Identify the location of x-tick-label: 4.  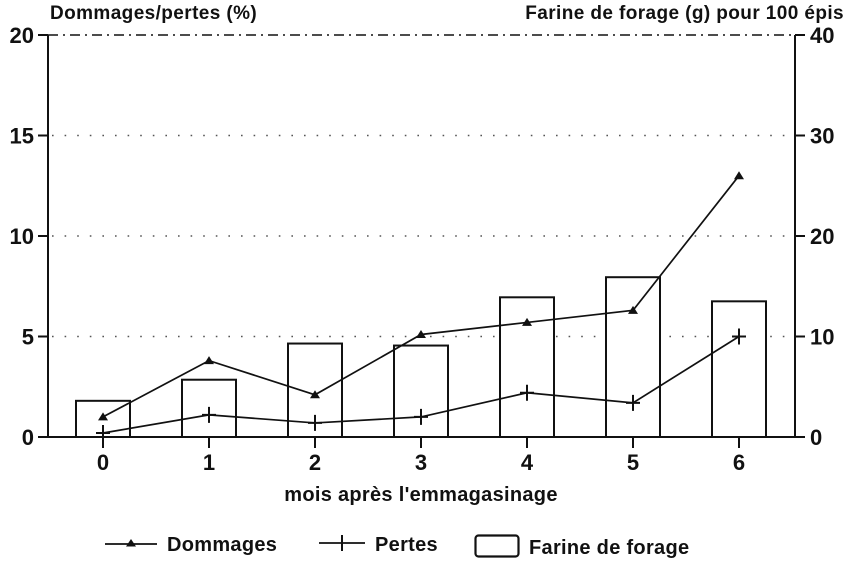
(527, 462).